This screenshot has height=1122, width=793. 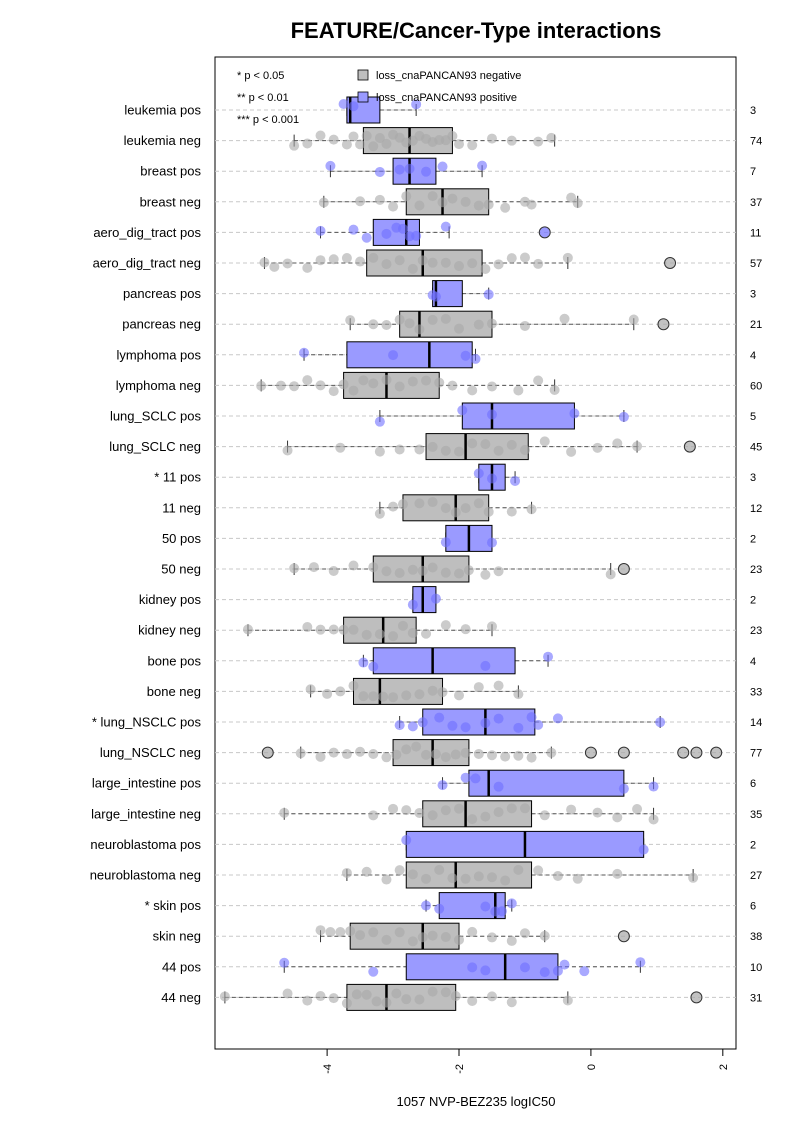 What do you see at coordinates (146, 813) in the screenshot?
I see `row-label: large_intestine neg` at bounding box center [146, 813].